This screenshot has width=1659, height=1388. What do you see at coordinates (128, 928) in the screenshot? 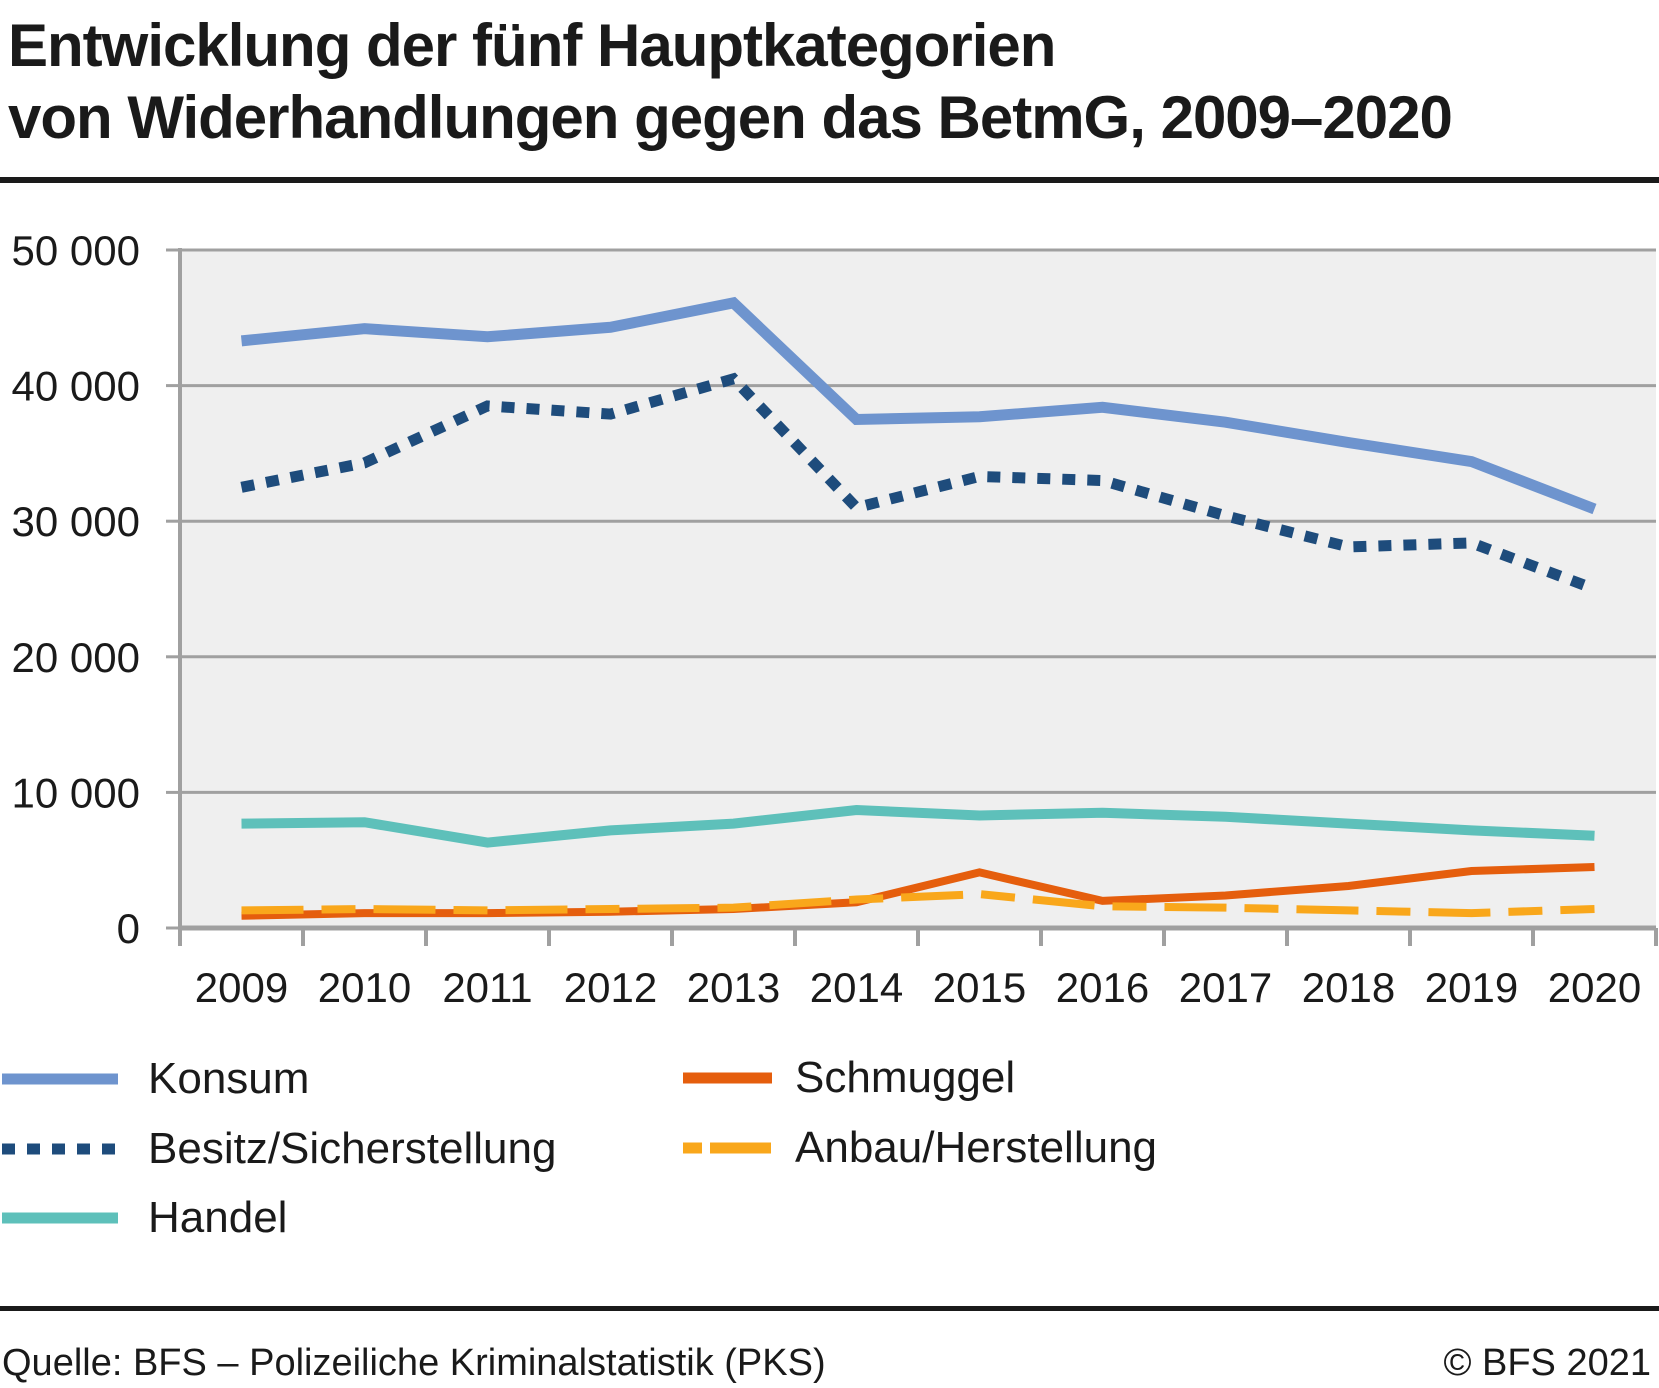
I see `y-tick-label: 0` at bounding box center [128, 928].